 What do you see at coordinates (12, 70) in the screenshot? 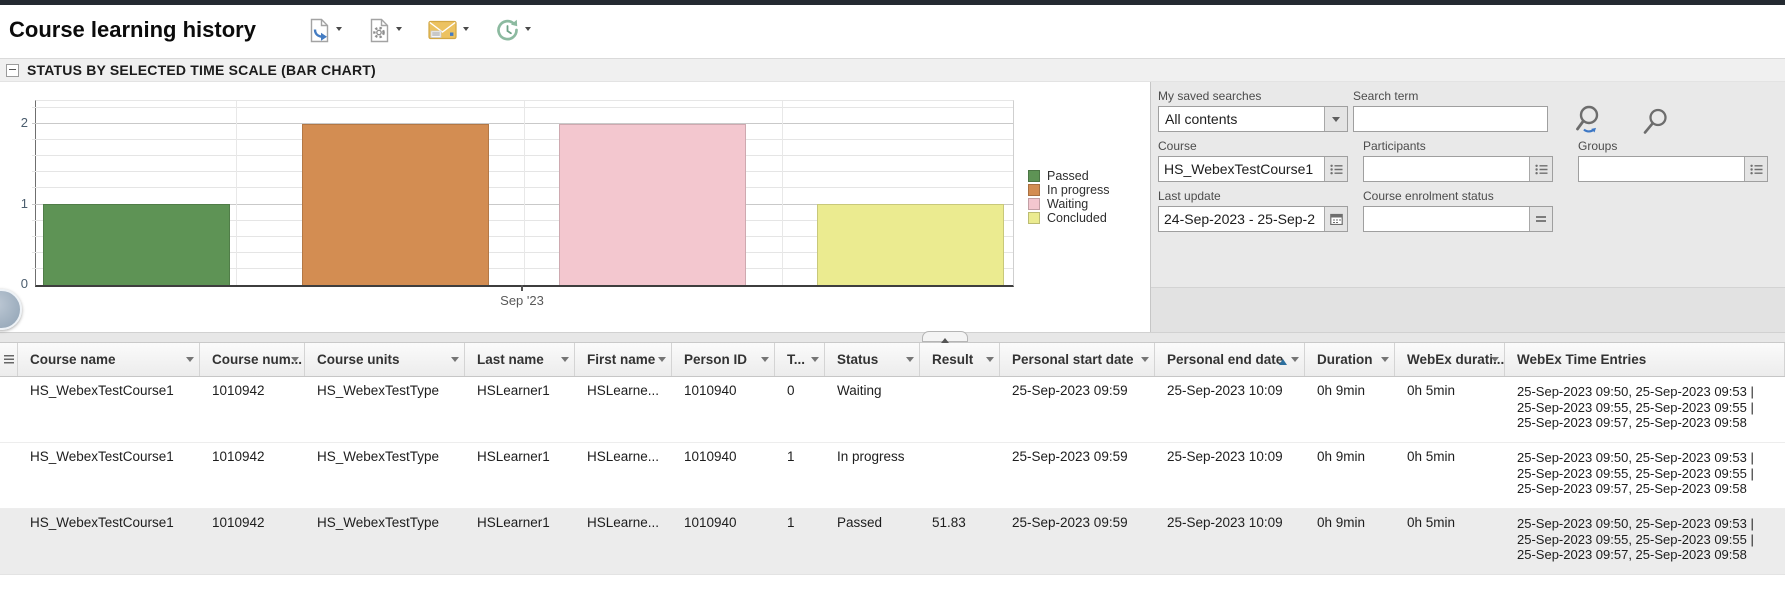
I see `collapse-section-icon` at bounding box center [12, 70].